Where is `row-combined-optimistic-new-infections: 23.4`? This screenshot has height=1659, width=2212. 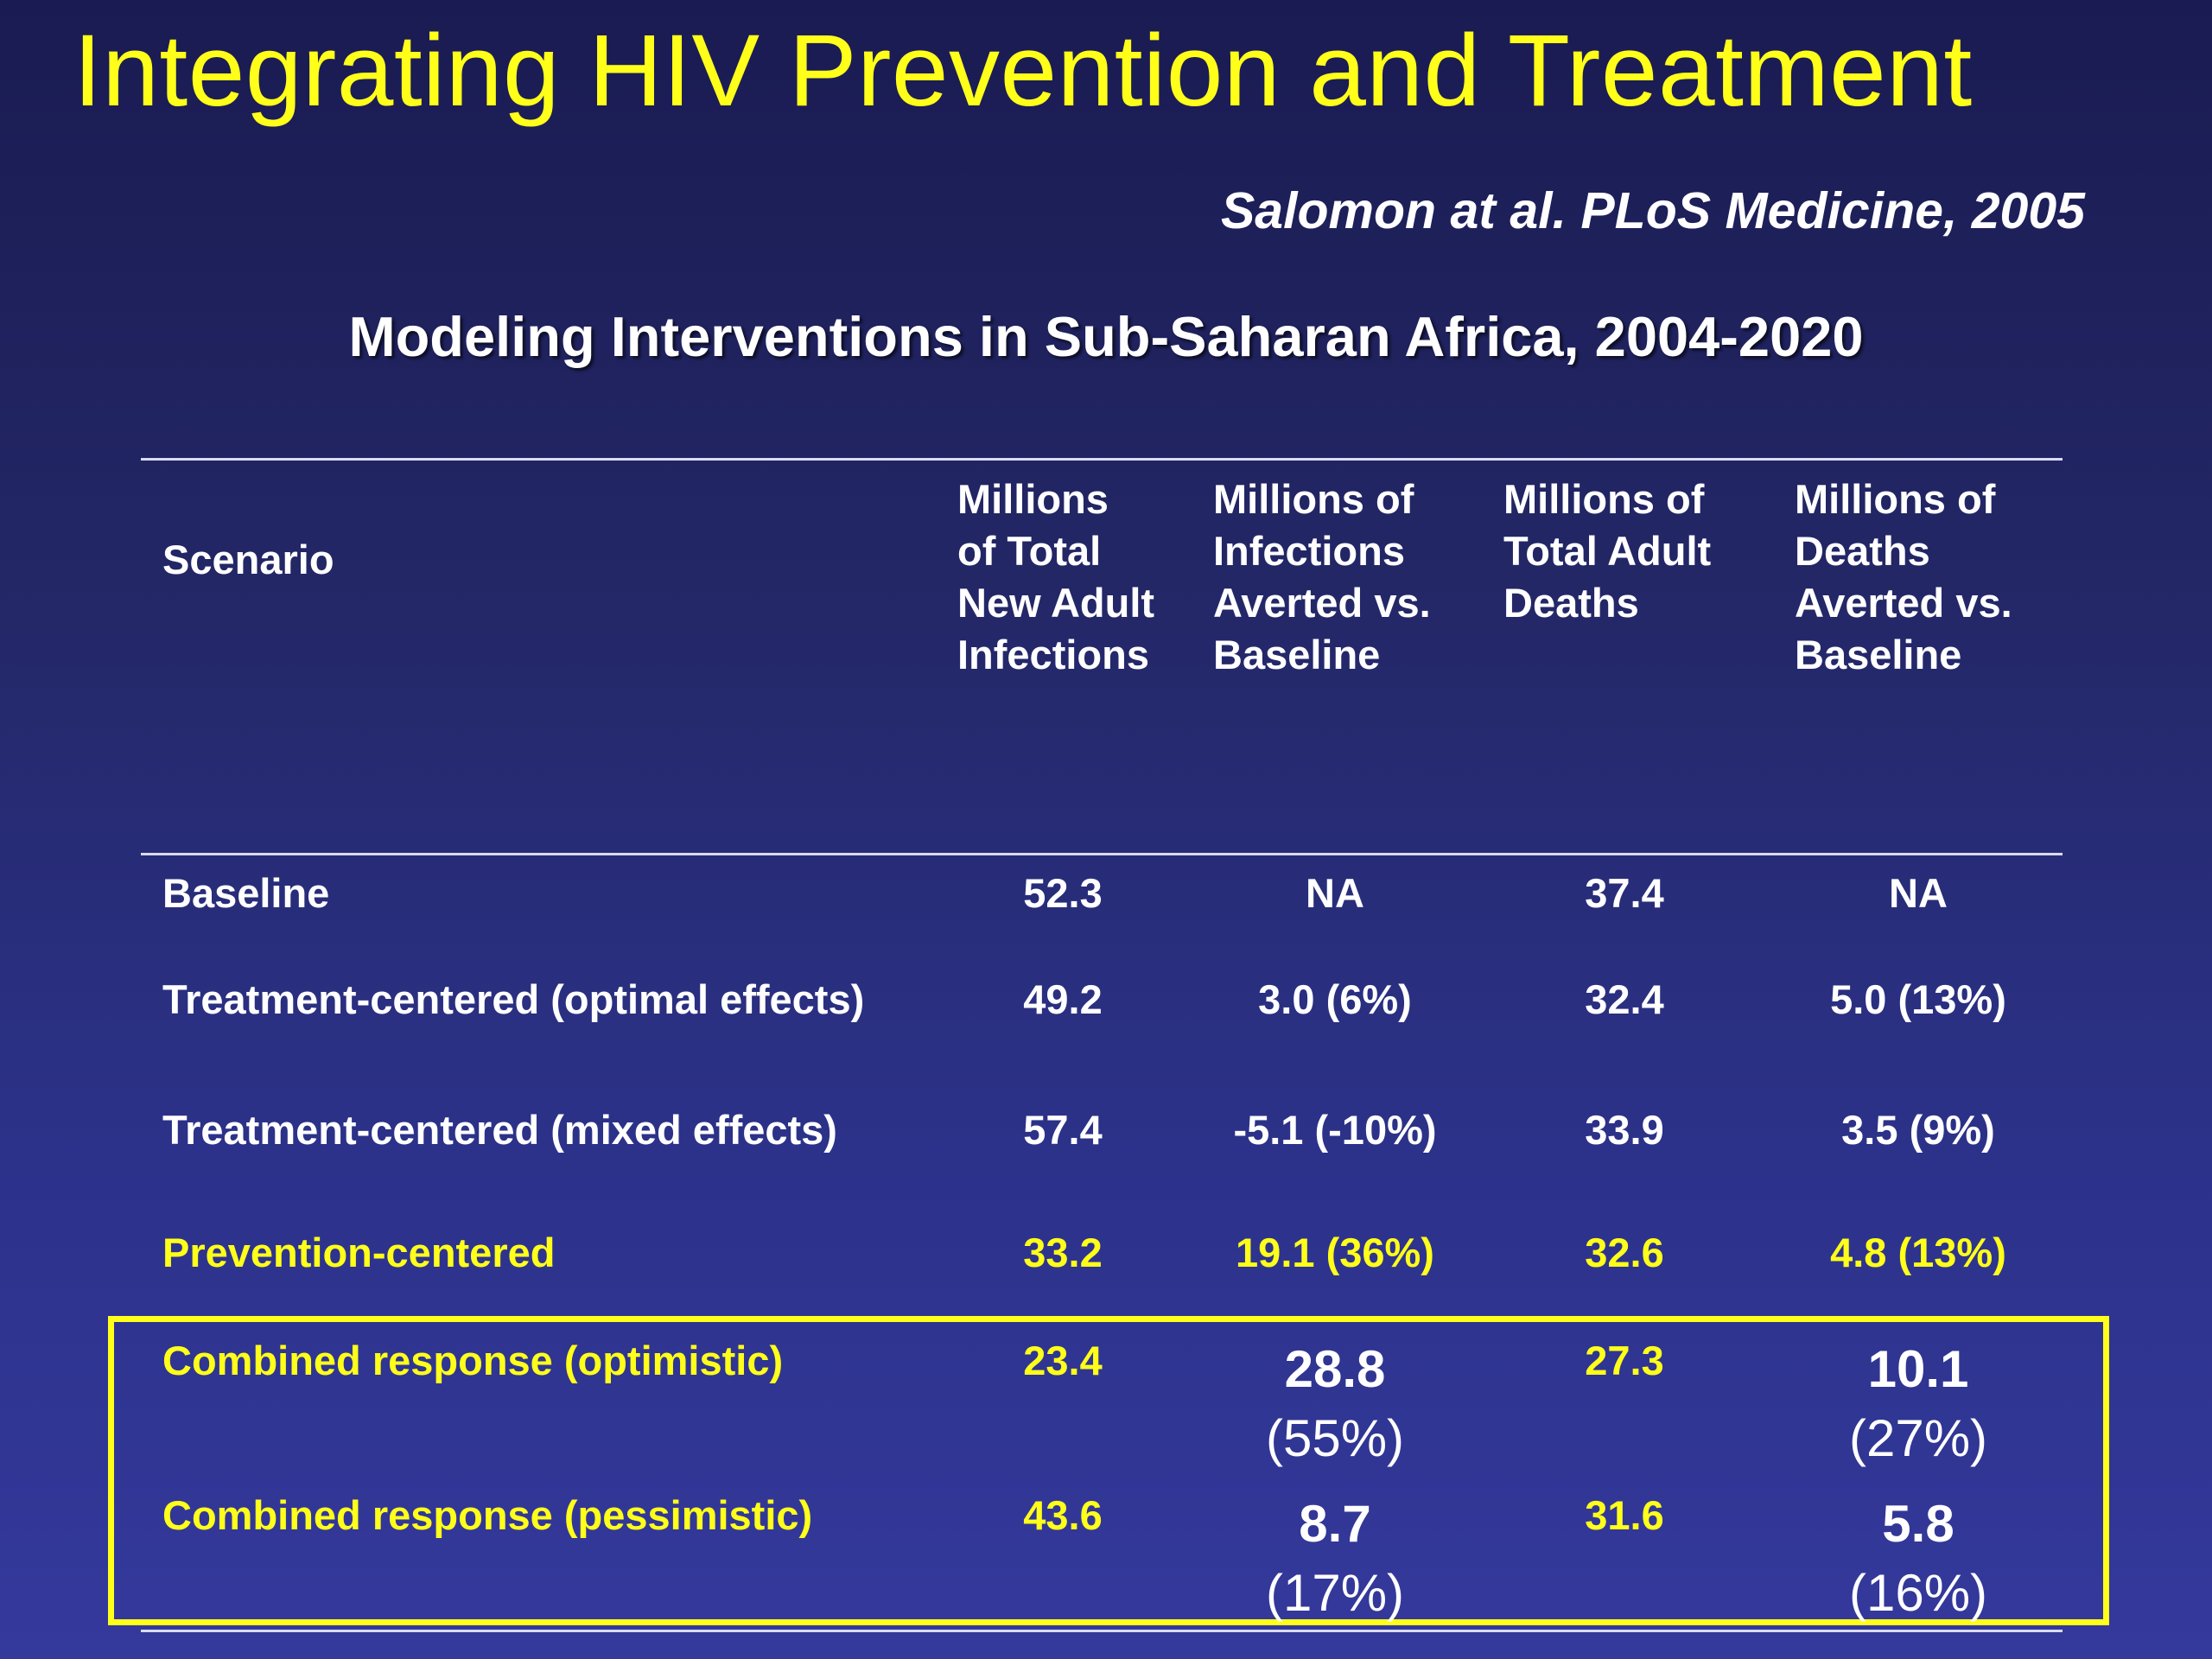
row-combined-optimistic-new-infections: 23.4 is located at coordinates (1063, 1360).